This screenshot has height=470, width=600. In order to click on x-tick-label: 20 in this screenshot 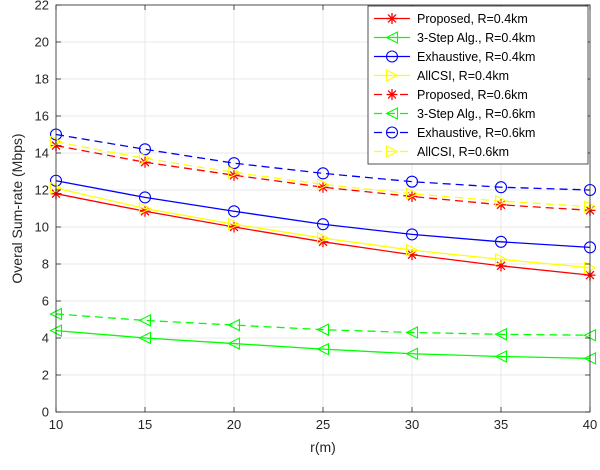, I will do `click(234, 424)`.